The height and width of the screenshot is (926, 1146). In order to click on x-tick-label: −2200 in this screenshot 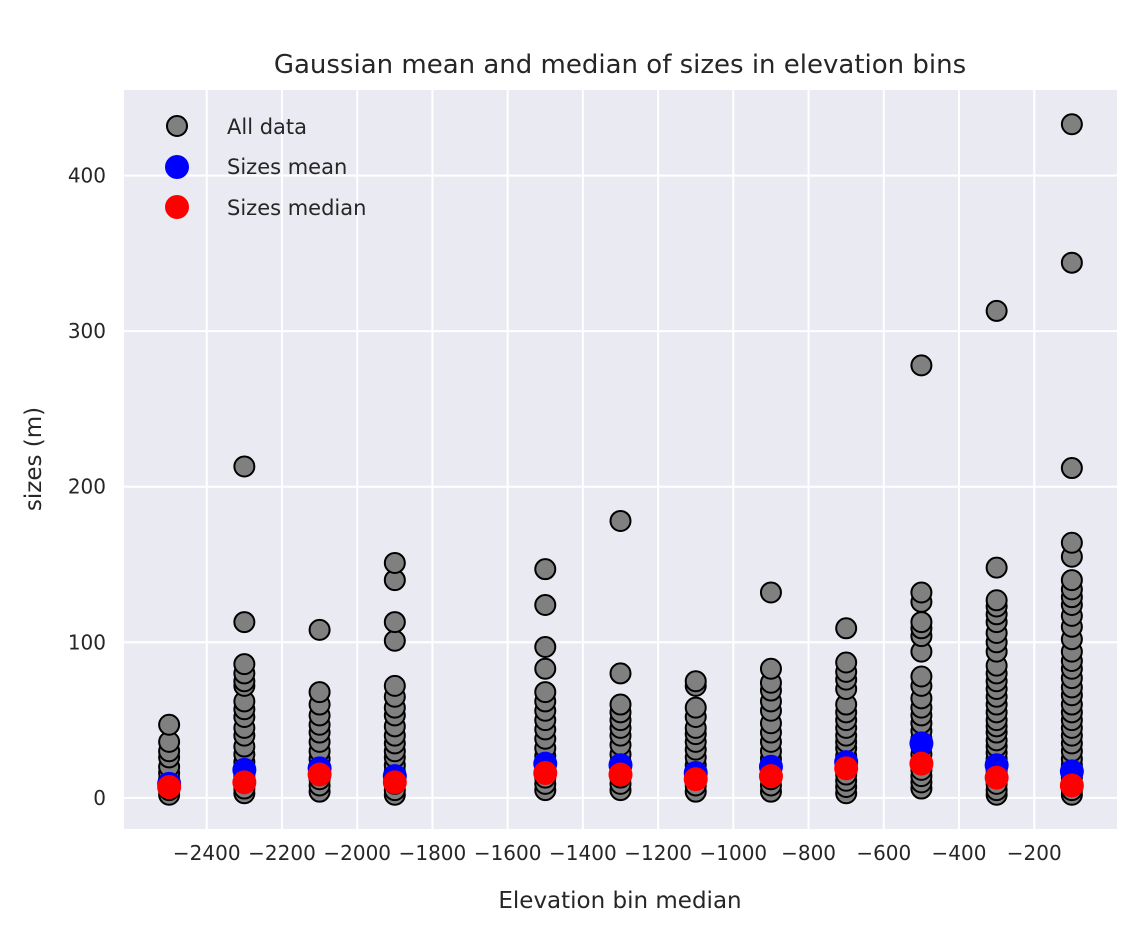, I will do `click(282, 853)`.